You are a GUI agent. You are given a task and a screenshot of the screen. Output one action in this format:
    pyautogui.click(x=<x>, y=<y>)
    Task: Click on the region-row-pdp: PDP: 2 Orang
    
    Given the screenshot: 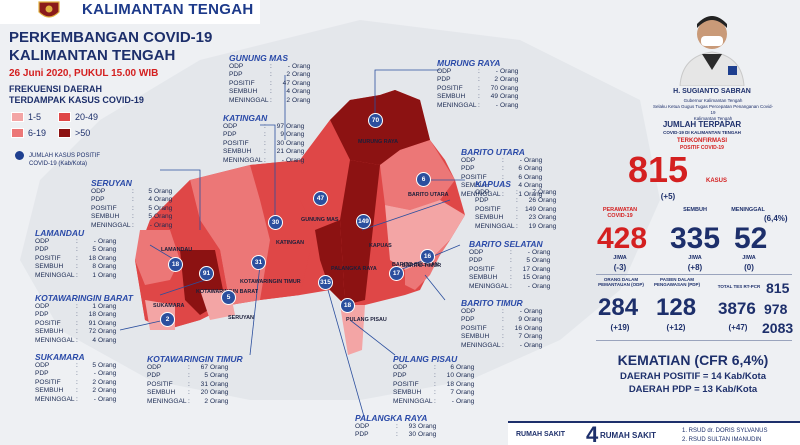 What is the action you would take?
    pyautogui.click(x=269, y=75)
    